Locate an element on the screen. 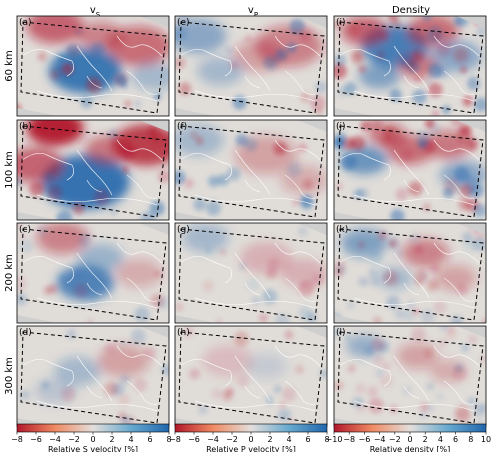 This screenshot has height=452, width=500. row-header-300km: 300 km is located at coordinates (9, 376).